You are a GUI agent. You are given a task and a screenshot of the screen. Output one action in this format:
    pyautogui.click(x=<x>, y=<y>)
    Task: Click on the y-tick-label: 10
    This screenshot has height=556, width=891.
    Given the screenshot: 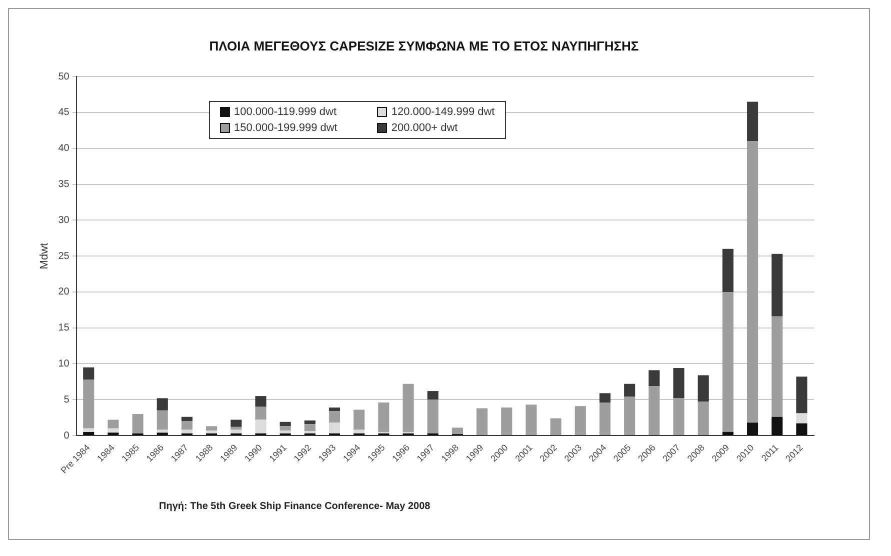 What is the action you would take?
    pyautogui.click(x=64, y=364)
    